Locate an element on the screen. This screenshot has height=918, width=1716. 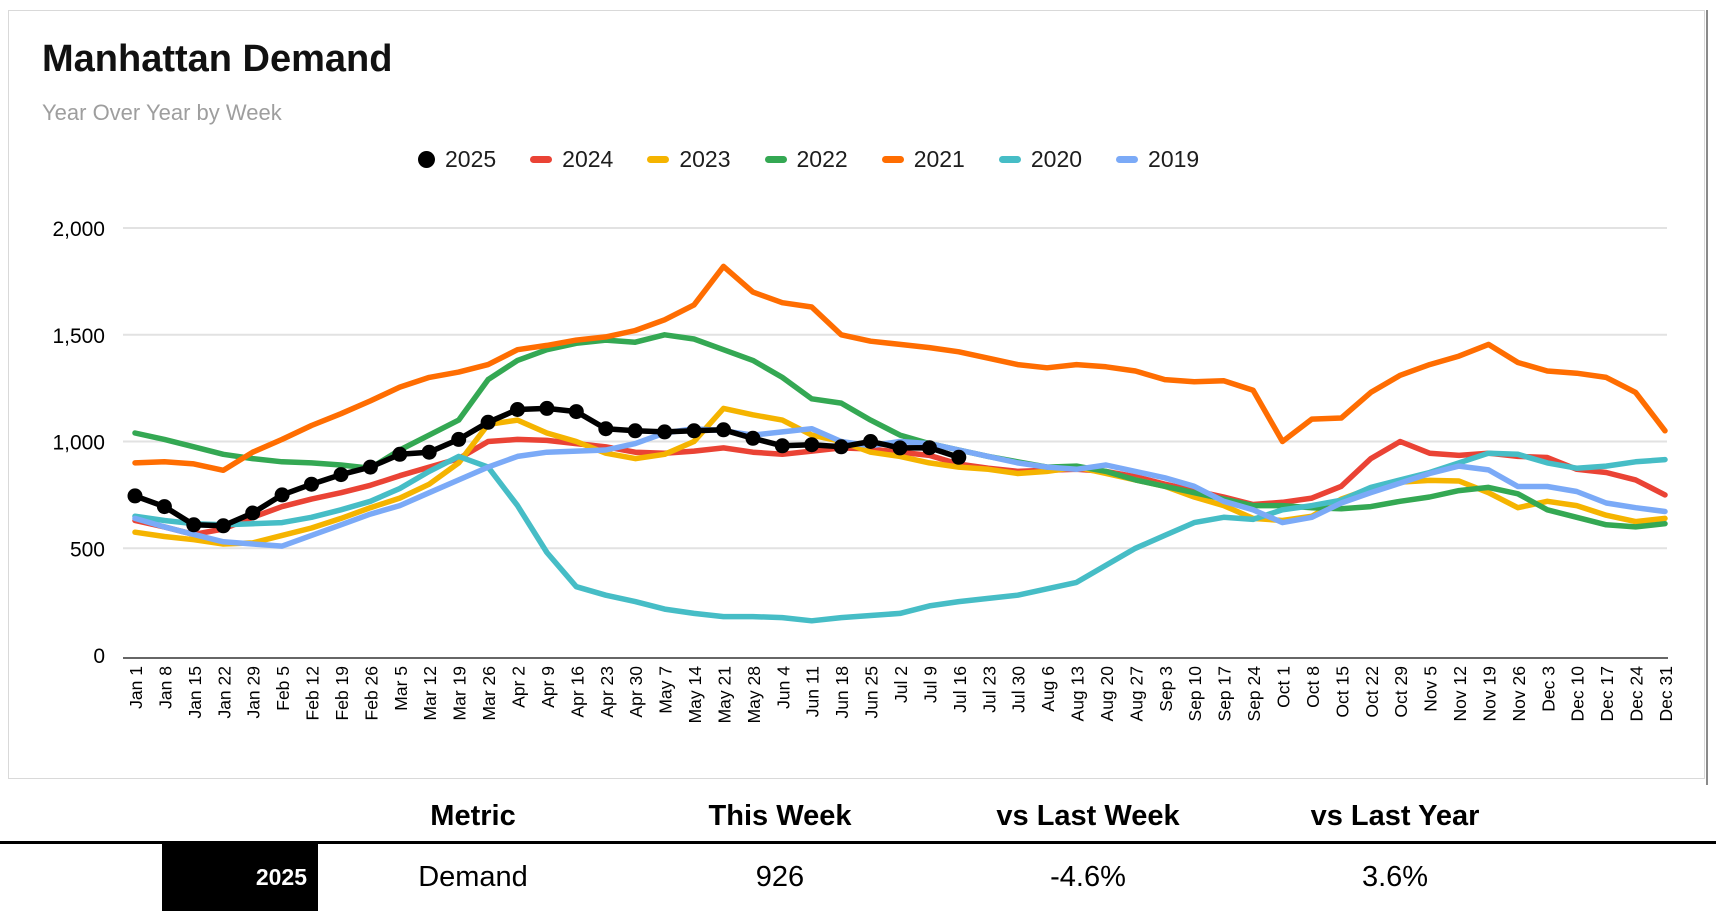
chart-legend: 2025 2024 2023 2022 2021 2020 2019 is located at coordinates (808, 159).